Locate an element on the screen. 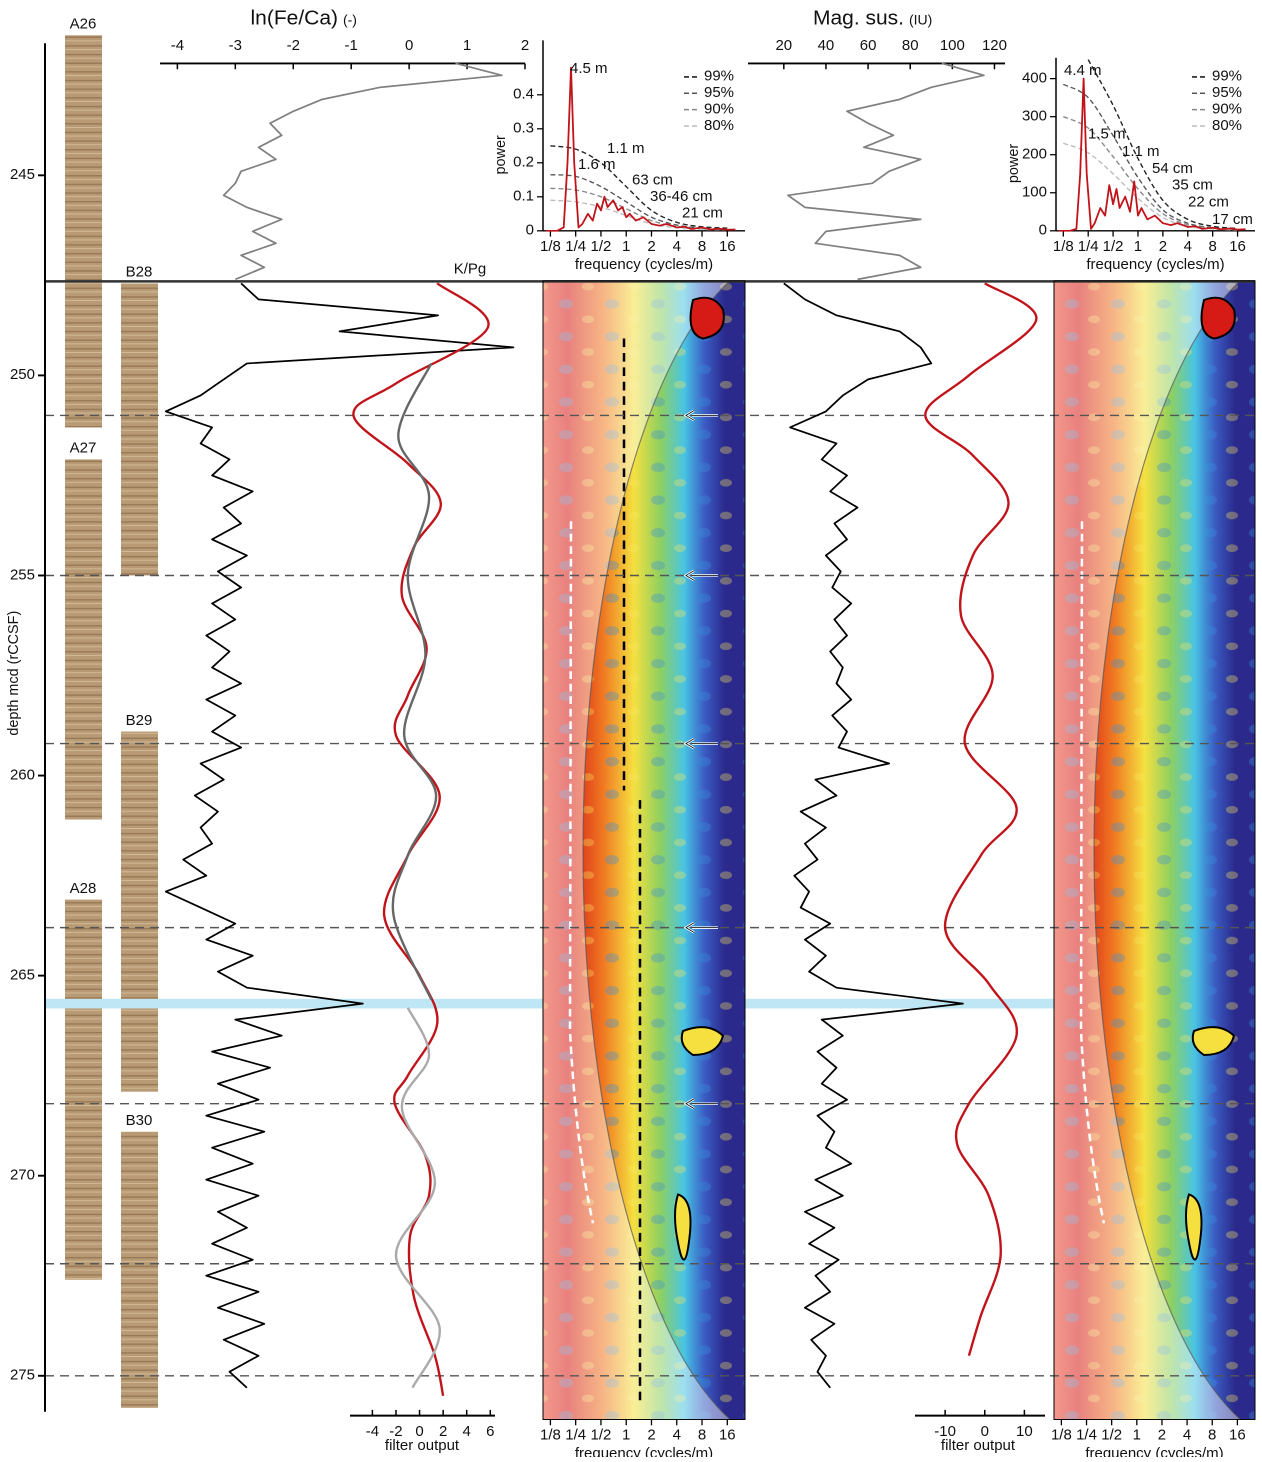 This screenshot has width=1262, height=1462. core-label: A27 is located at coordinates (83, 449).